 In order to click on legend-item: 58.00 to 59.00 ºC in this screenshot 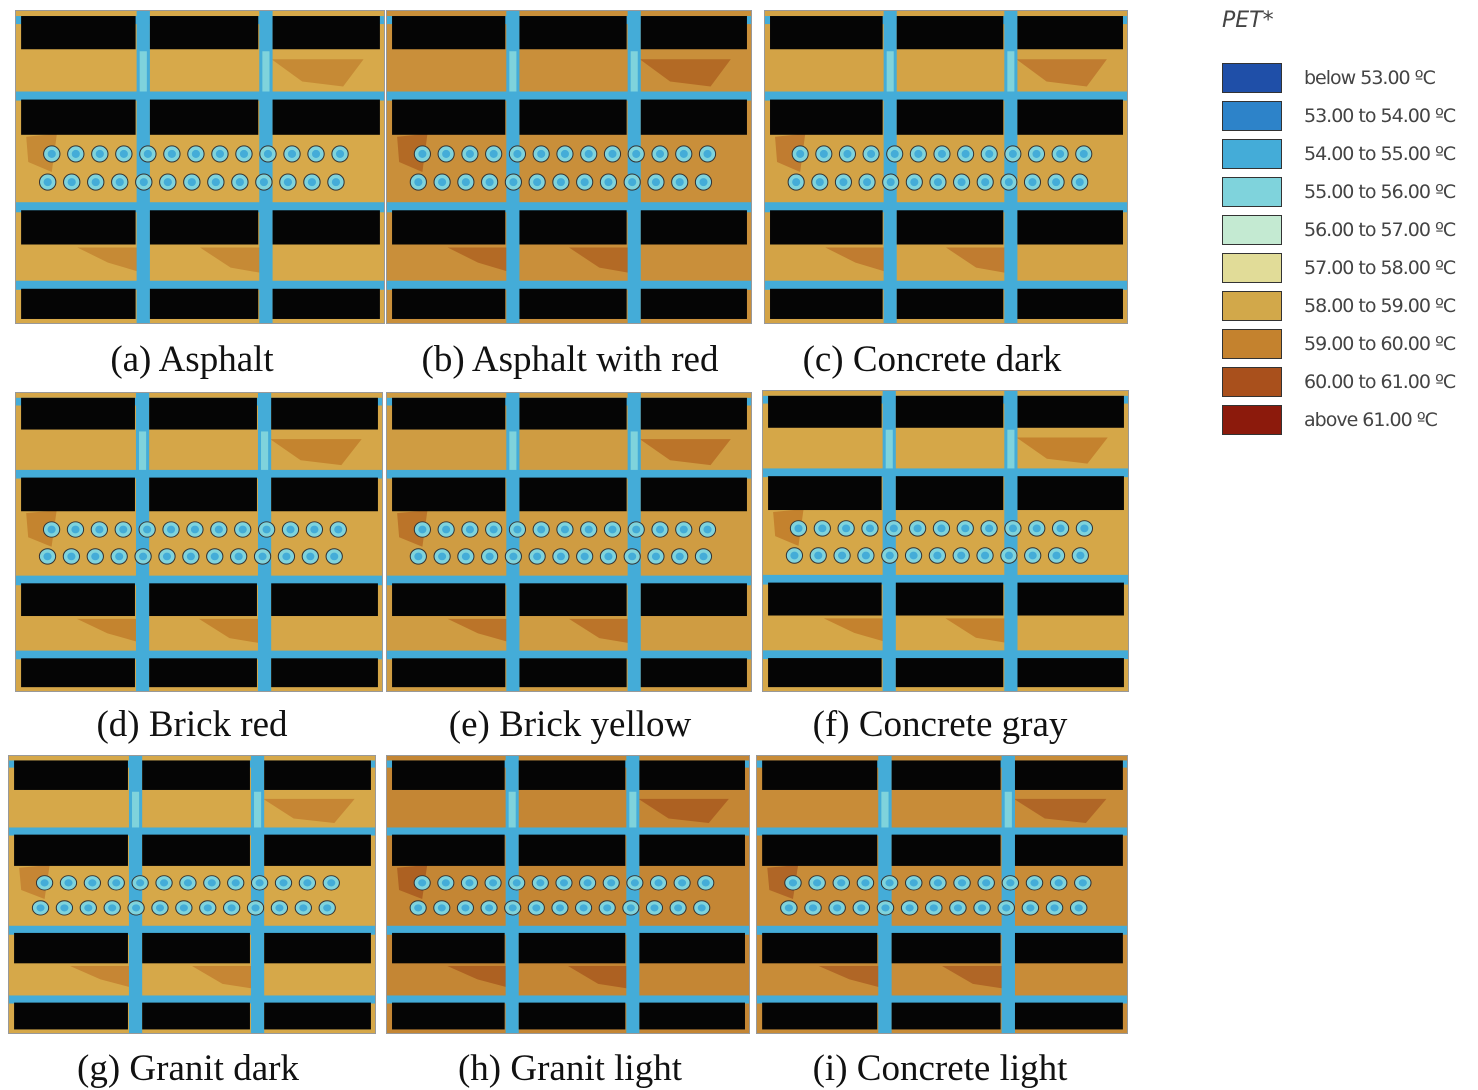, I will do `click(1339, 306)`.